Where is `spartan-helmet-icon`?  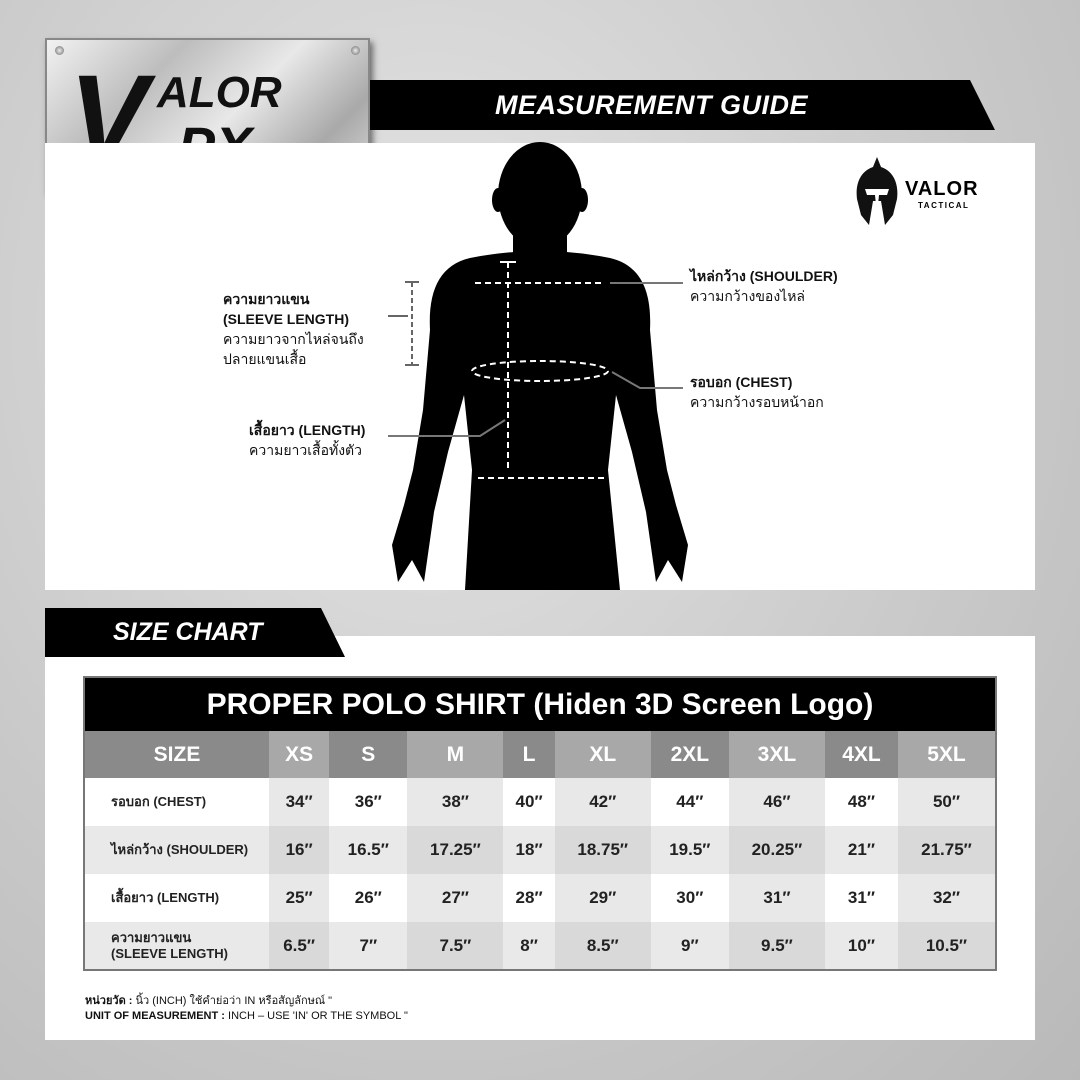 spartan-helmet-icon is located at coordinates (877, 191).